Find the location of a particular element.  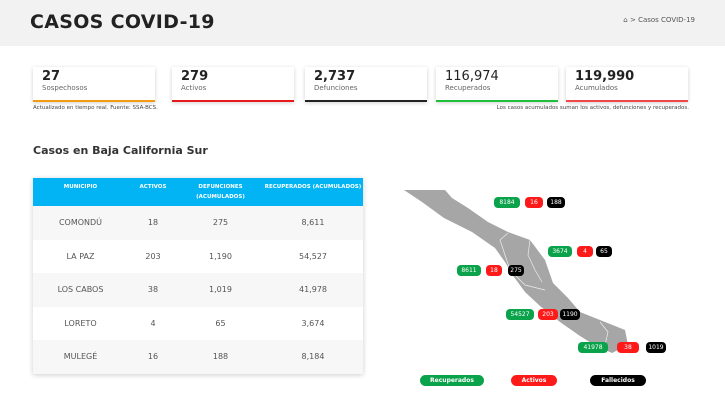

card-label: Recuperados is located at coordinates (468, 88).